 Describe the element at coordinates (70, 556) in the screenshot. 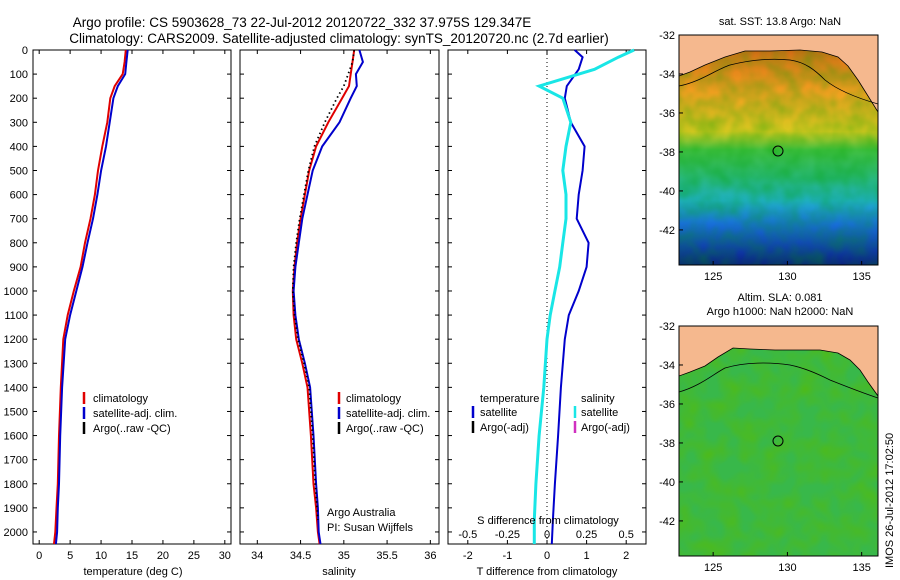

I see `x-tick-label: 5` at that location.